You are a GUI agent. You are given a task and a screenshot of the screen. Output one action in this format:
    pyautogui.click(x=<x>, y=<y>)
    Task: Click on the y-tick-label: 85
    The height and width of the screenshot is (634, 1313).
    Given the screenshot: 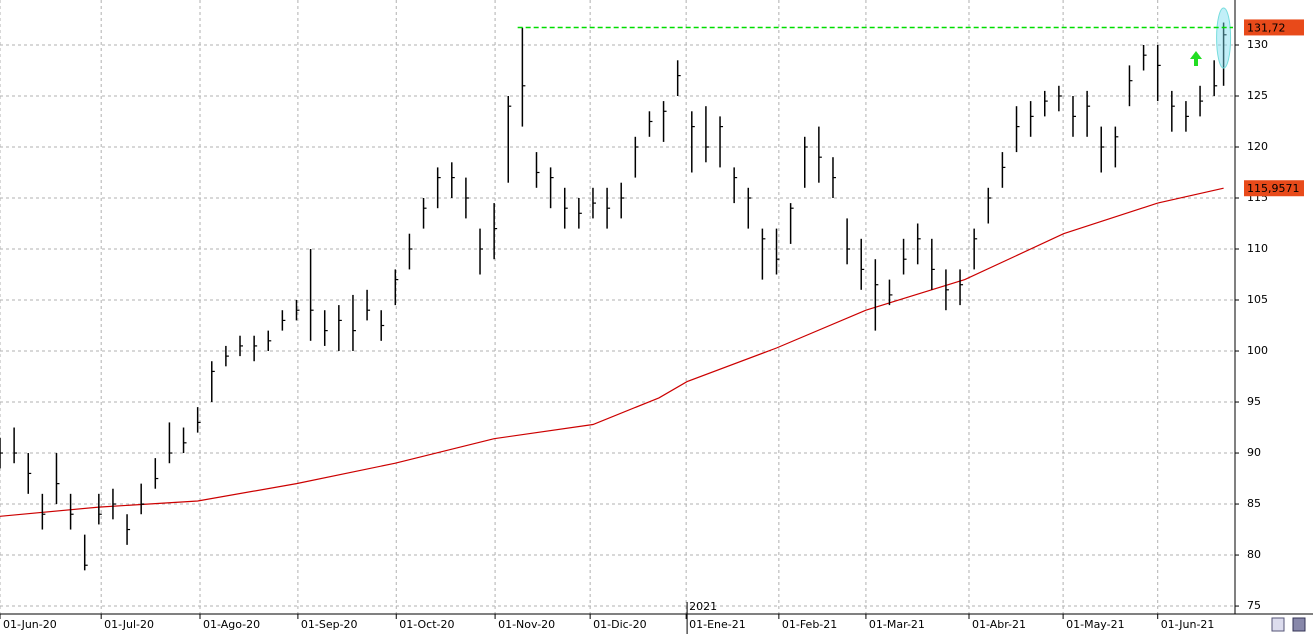 What is the action you would take?
    pyautogui.click(x=1254, y=503)
    